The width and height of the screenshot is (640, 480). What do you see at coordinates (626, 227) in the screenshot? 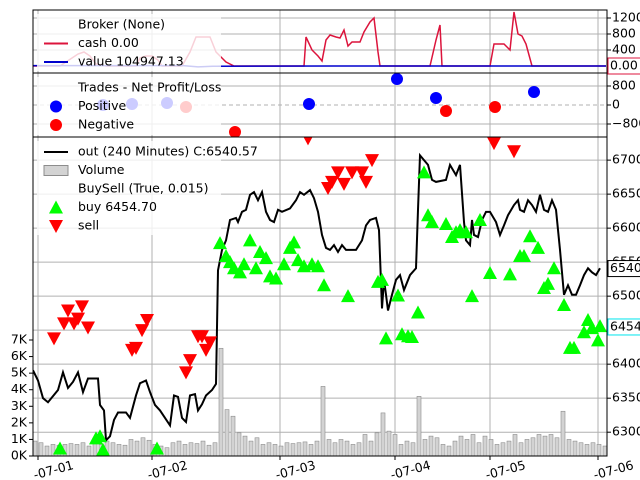
I see `y-tick-label: 6600` at bounding box center [626, 227].